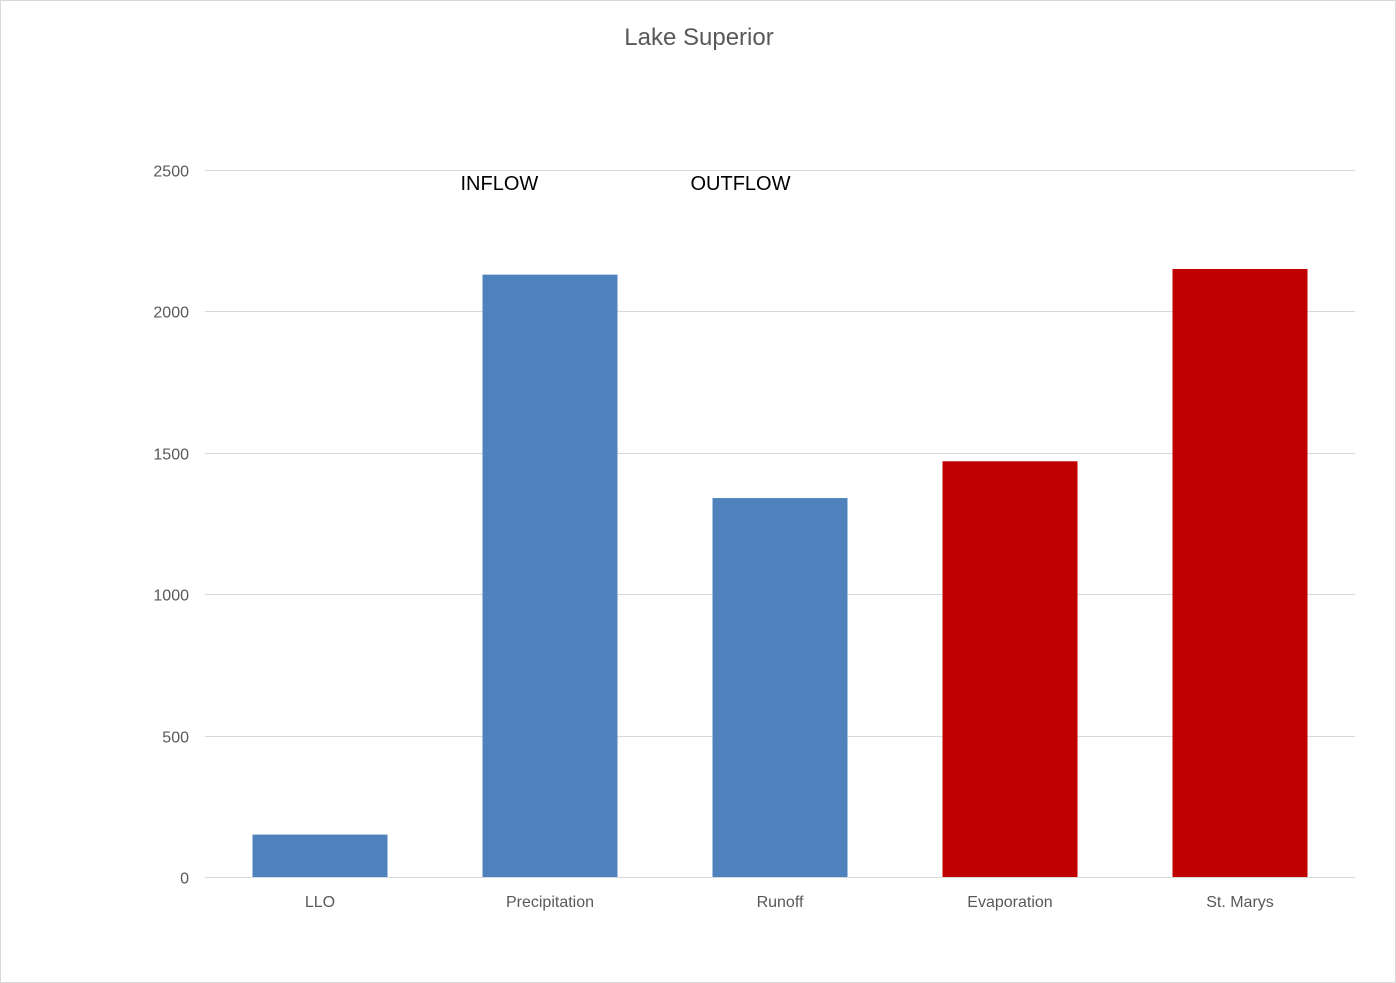 Image resolution: width=1396 pixels, height=983 pixels. Describe the element at coordinates (550, 902) in the screenshot. I see `x-category-label: Precipitation` at that location.